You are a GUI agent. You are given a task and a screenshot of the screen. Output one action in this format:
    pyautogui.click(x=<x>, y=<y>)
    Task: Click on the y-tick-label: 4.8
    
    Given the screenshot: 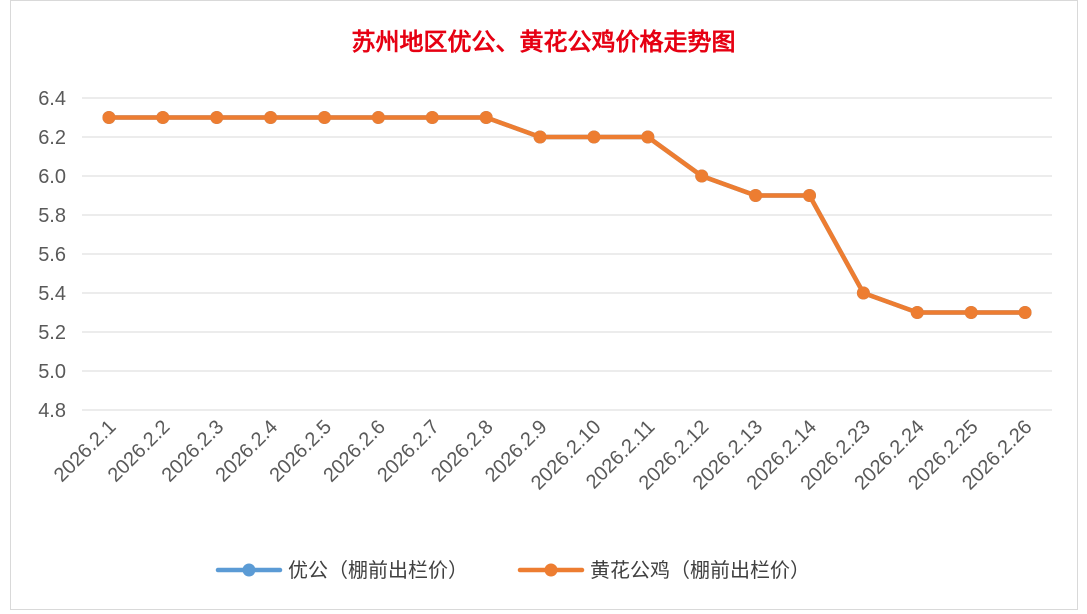 What is the action you would take?
    pyautogui.click(x=52, y=411)
    